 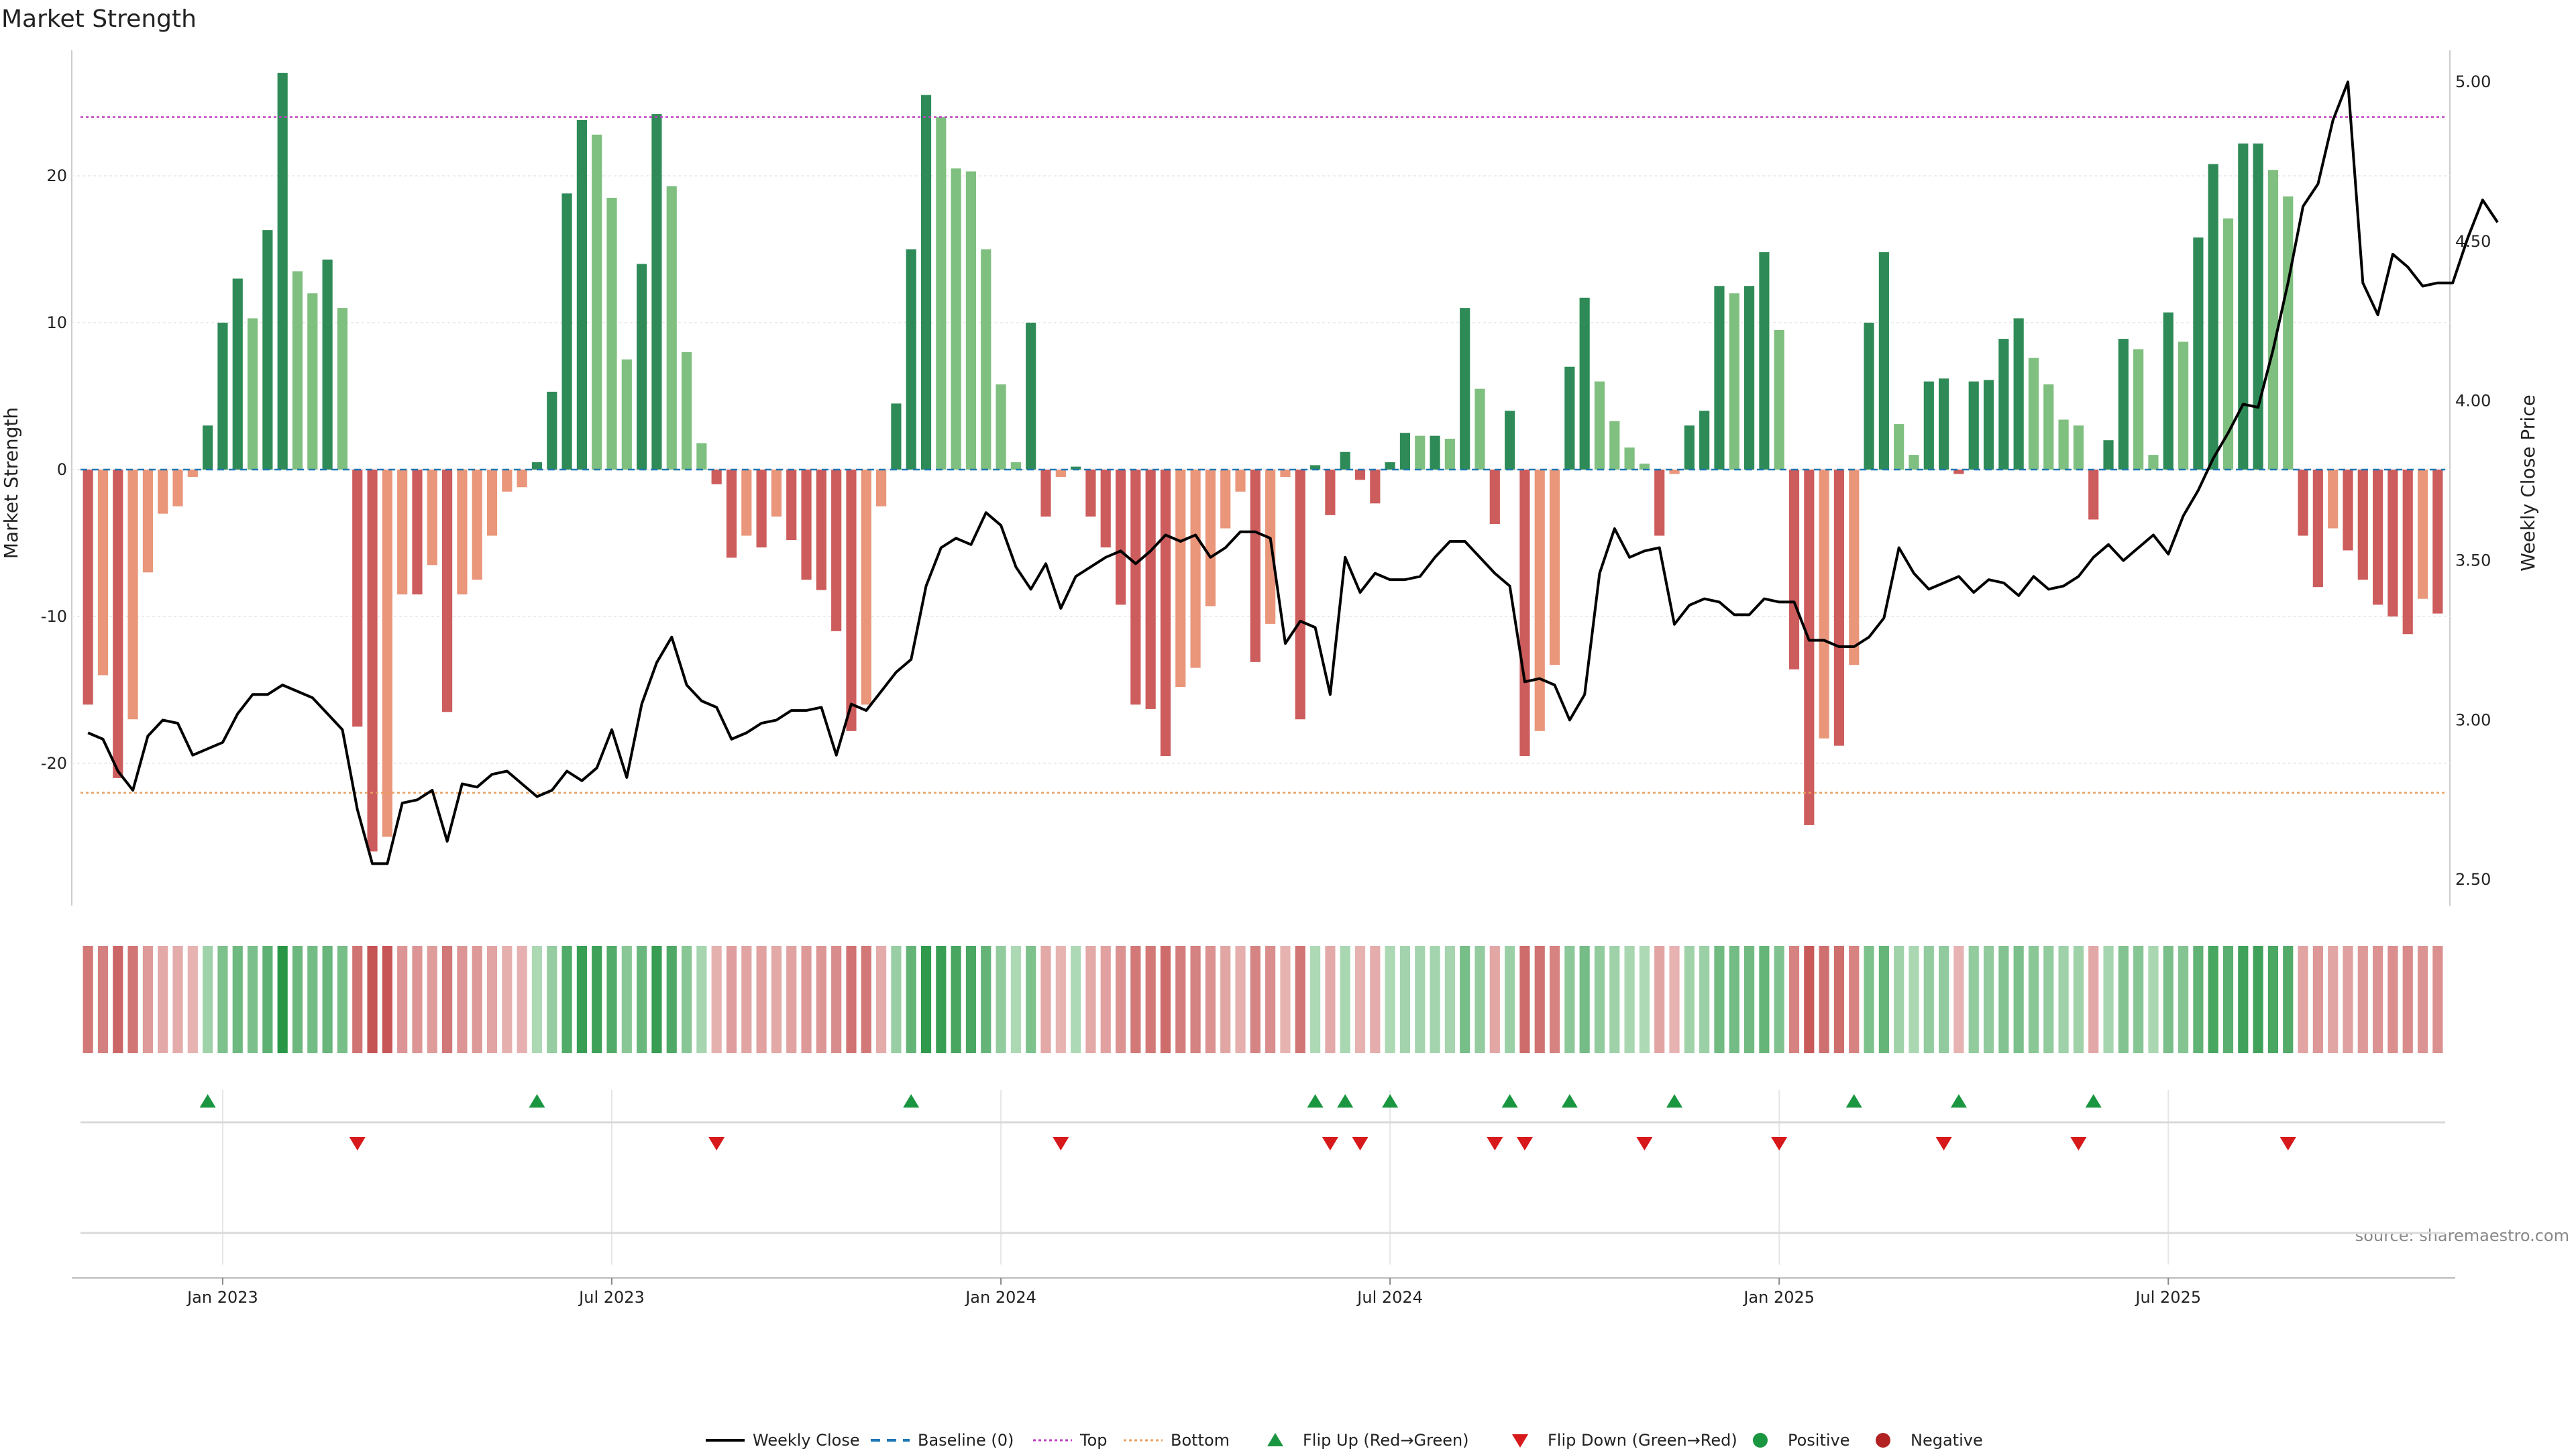 What do you see at coordinates (1000, 1297) in the screenshot?
I see `x-tick-label: Jan 2024` at bounding box center [1000, 1297].